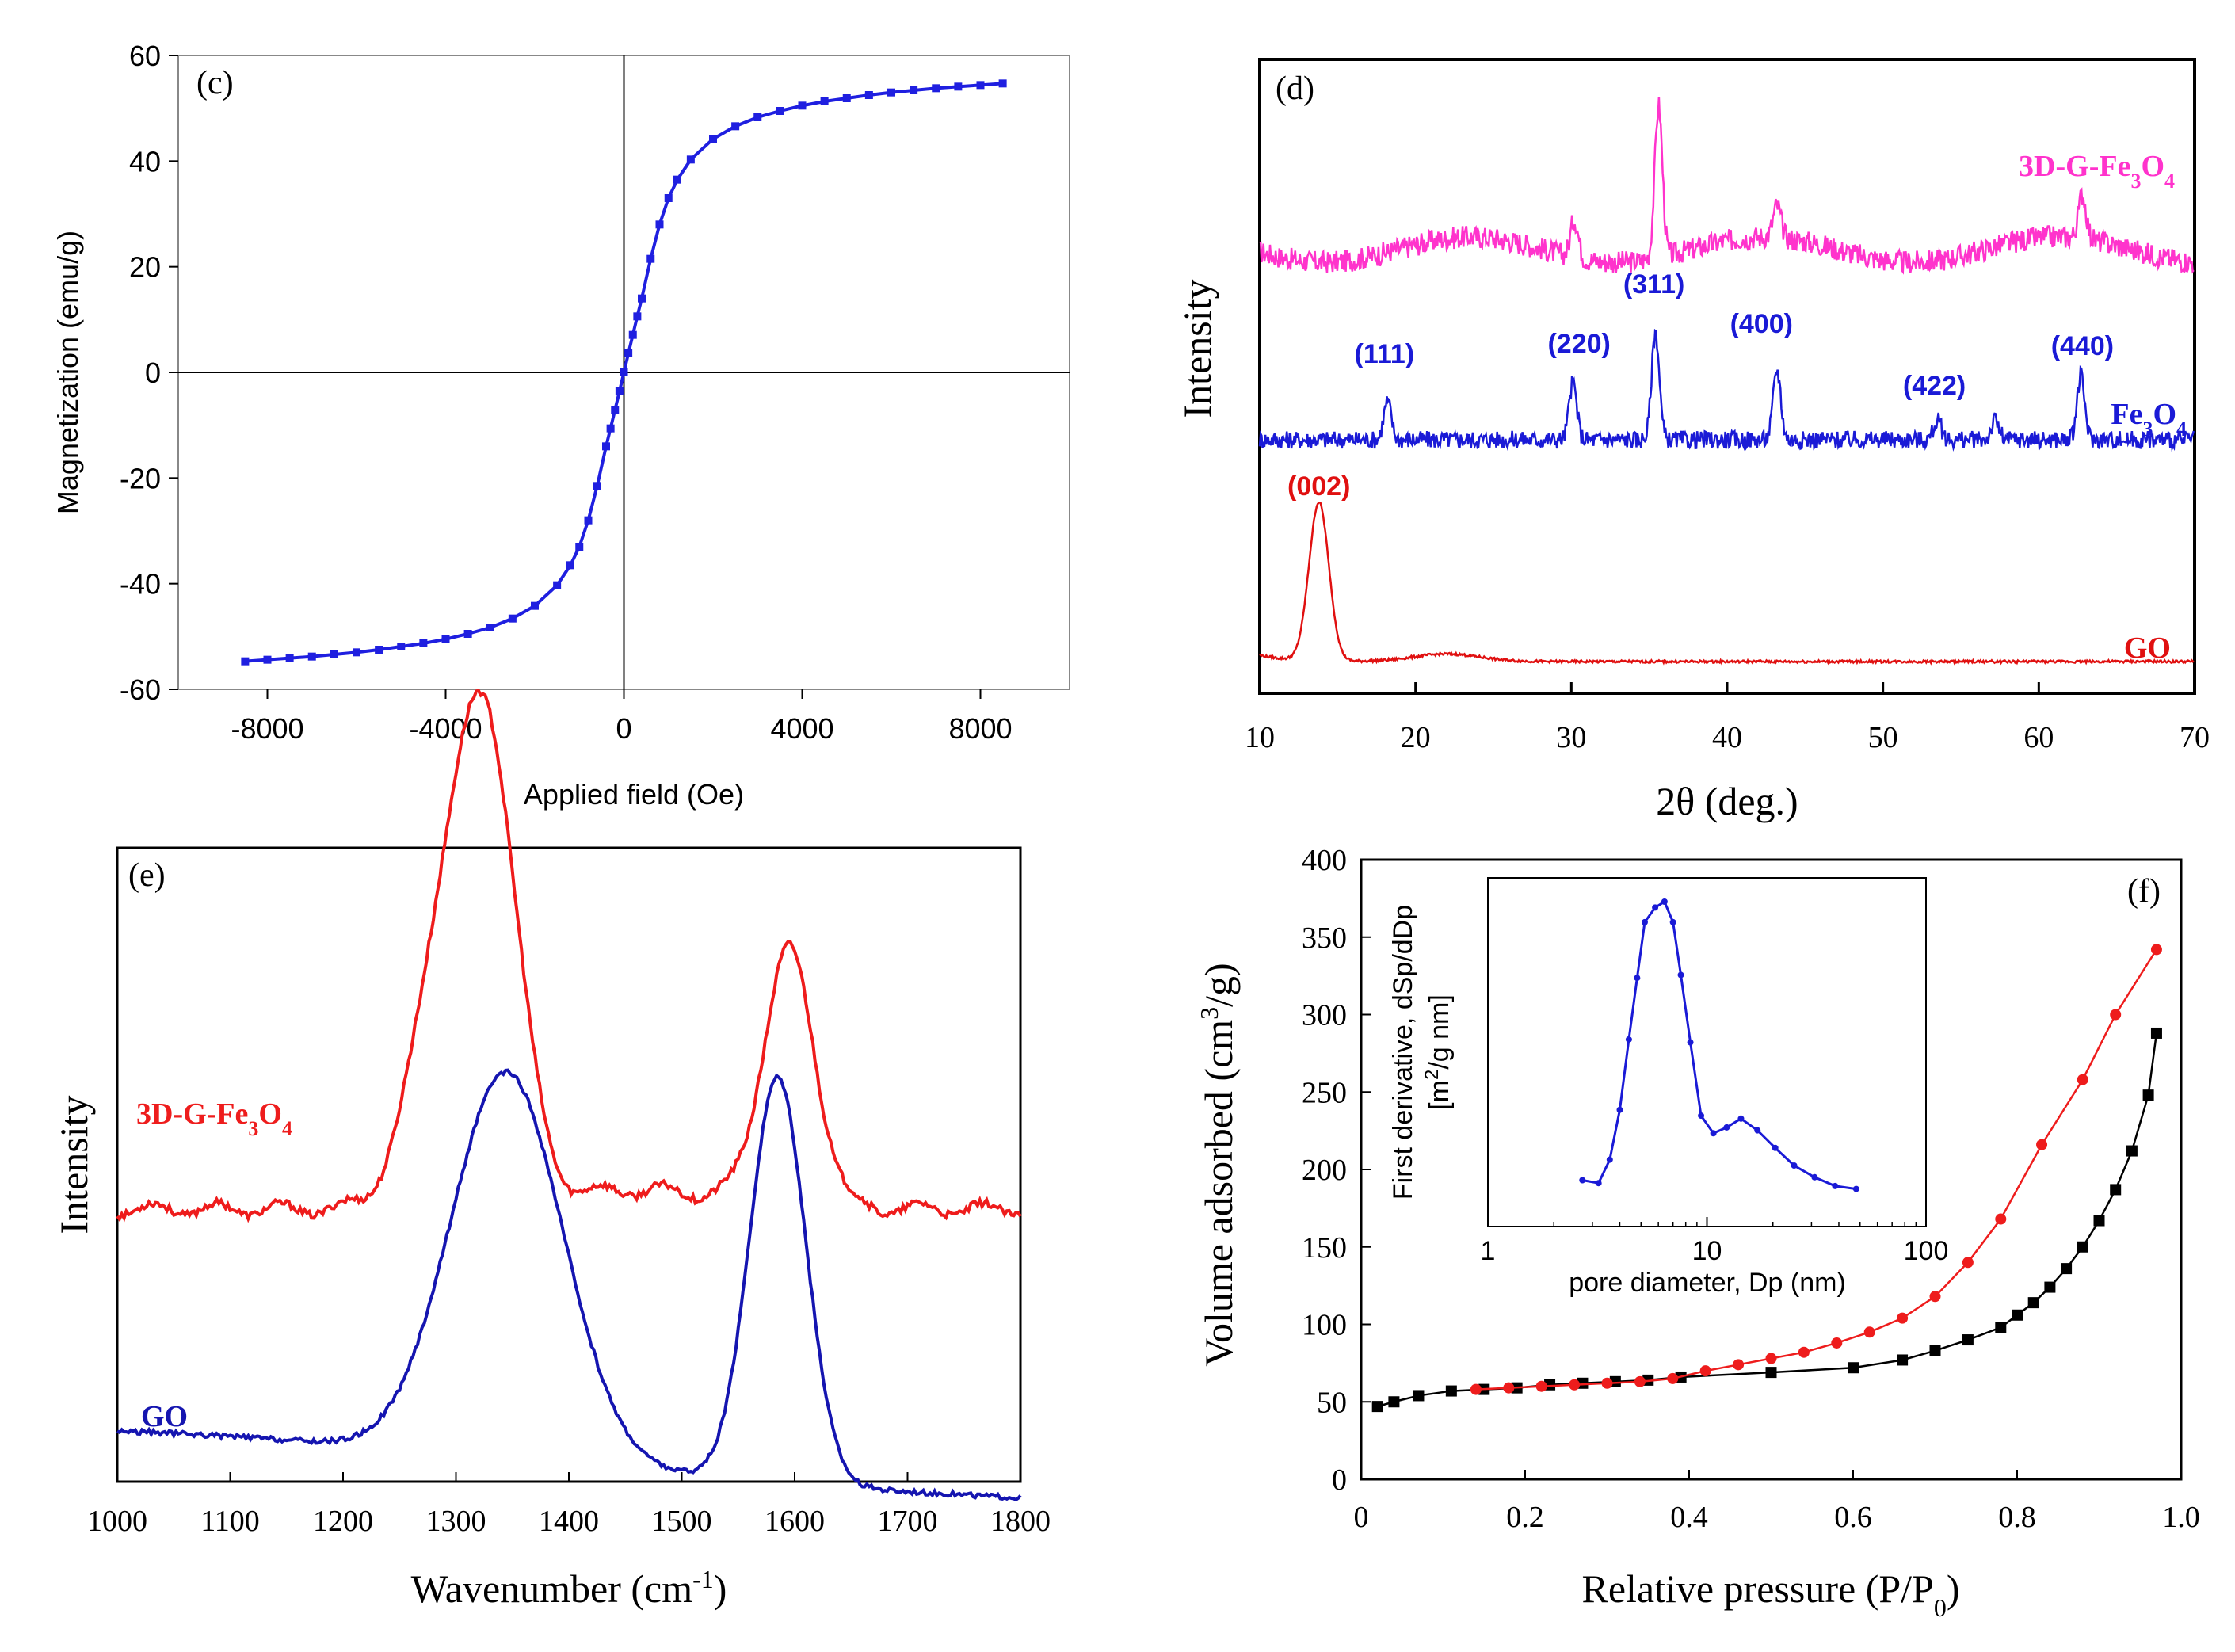 The image size is (2235, 1652). I want to click on panel-e-x-tick-label: 1000, so click(117, 1521).